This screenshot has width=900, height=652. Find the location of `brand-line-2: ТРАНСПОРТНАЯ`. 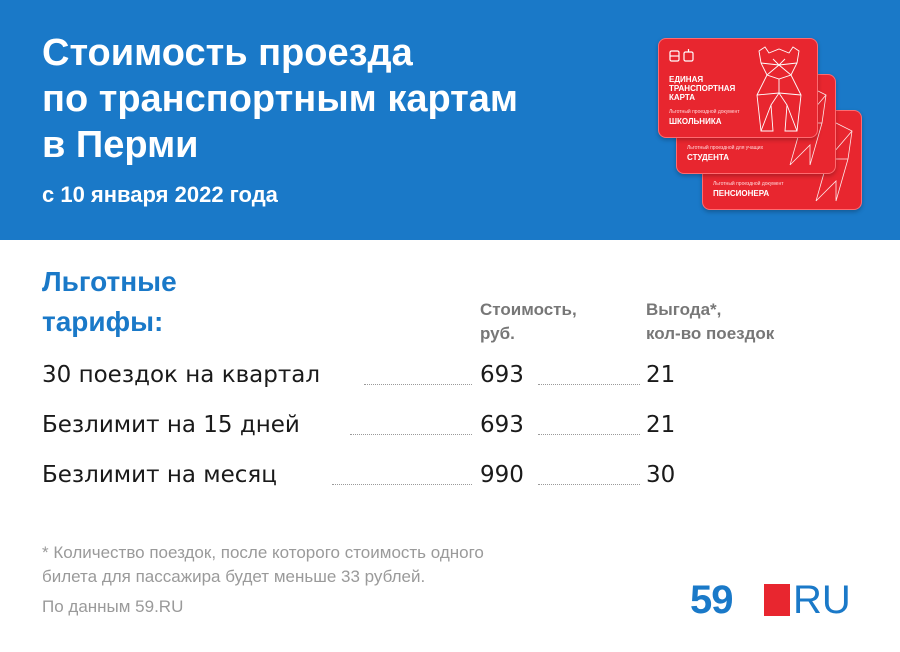

brand-line-2: ТРАНСПОРТНАЯ is located at coordinates (702, 88).